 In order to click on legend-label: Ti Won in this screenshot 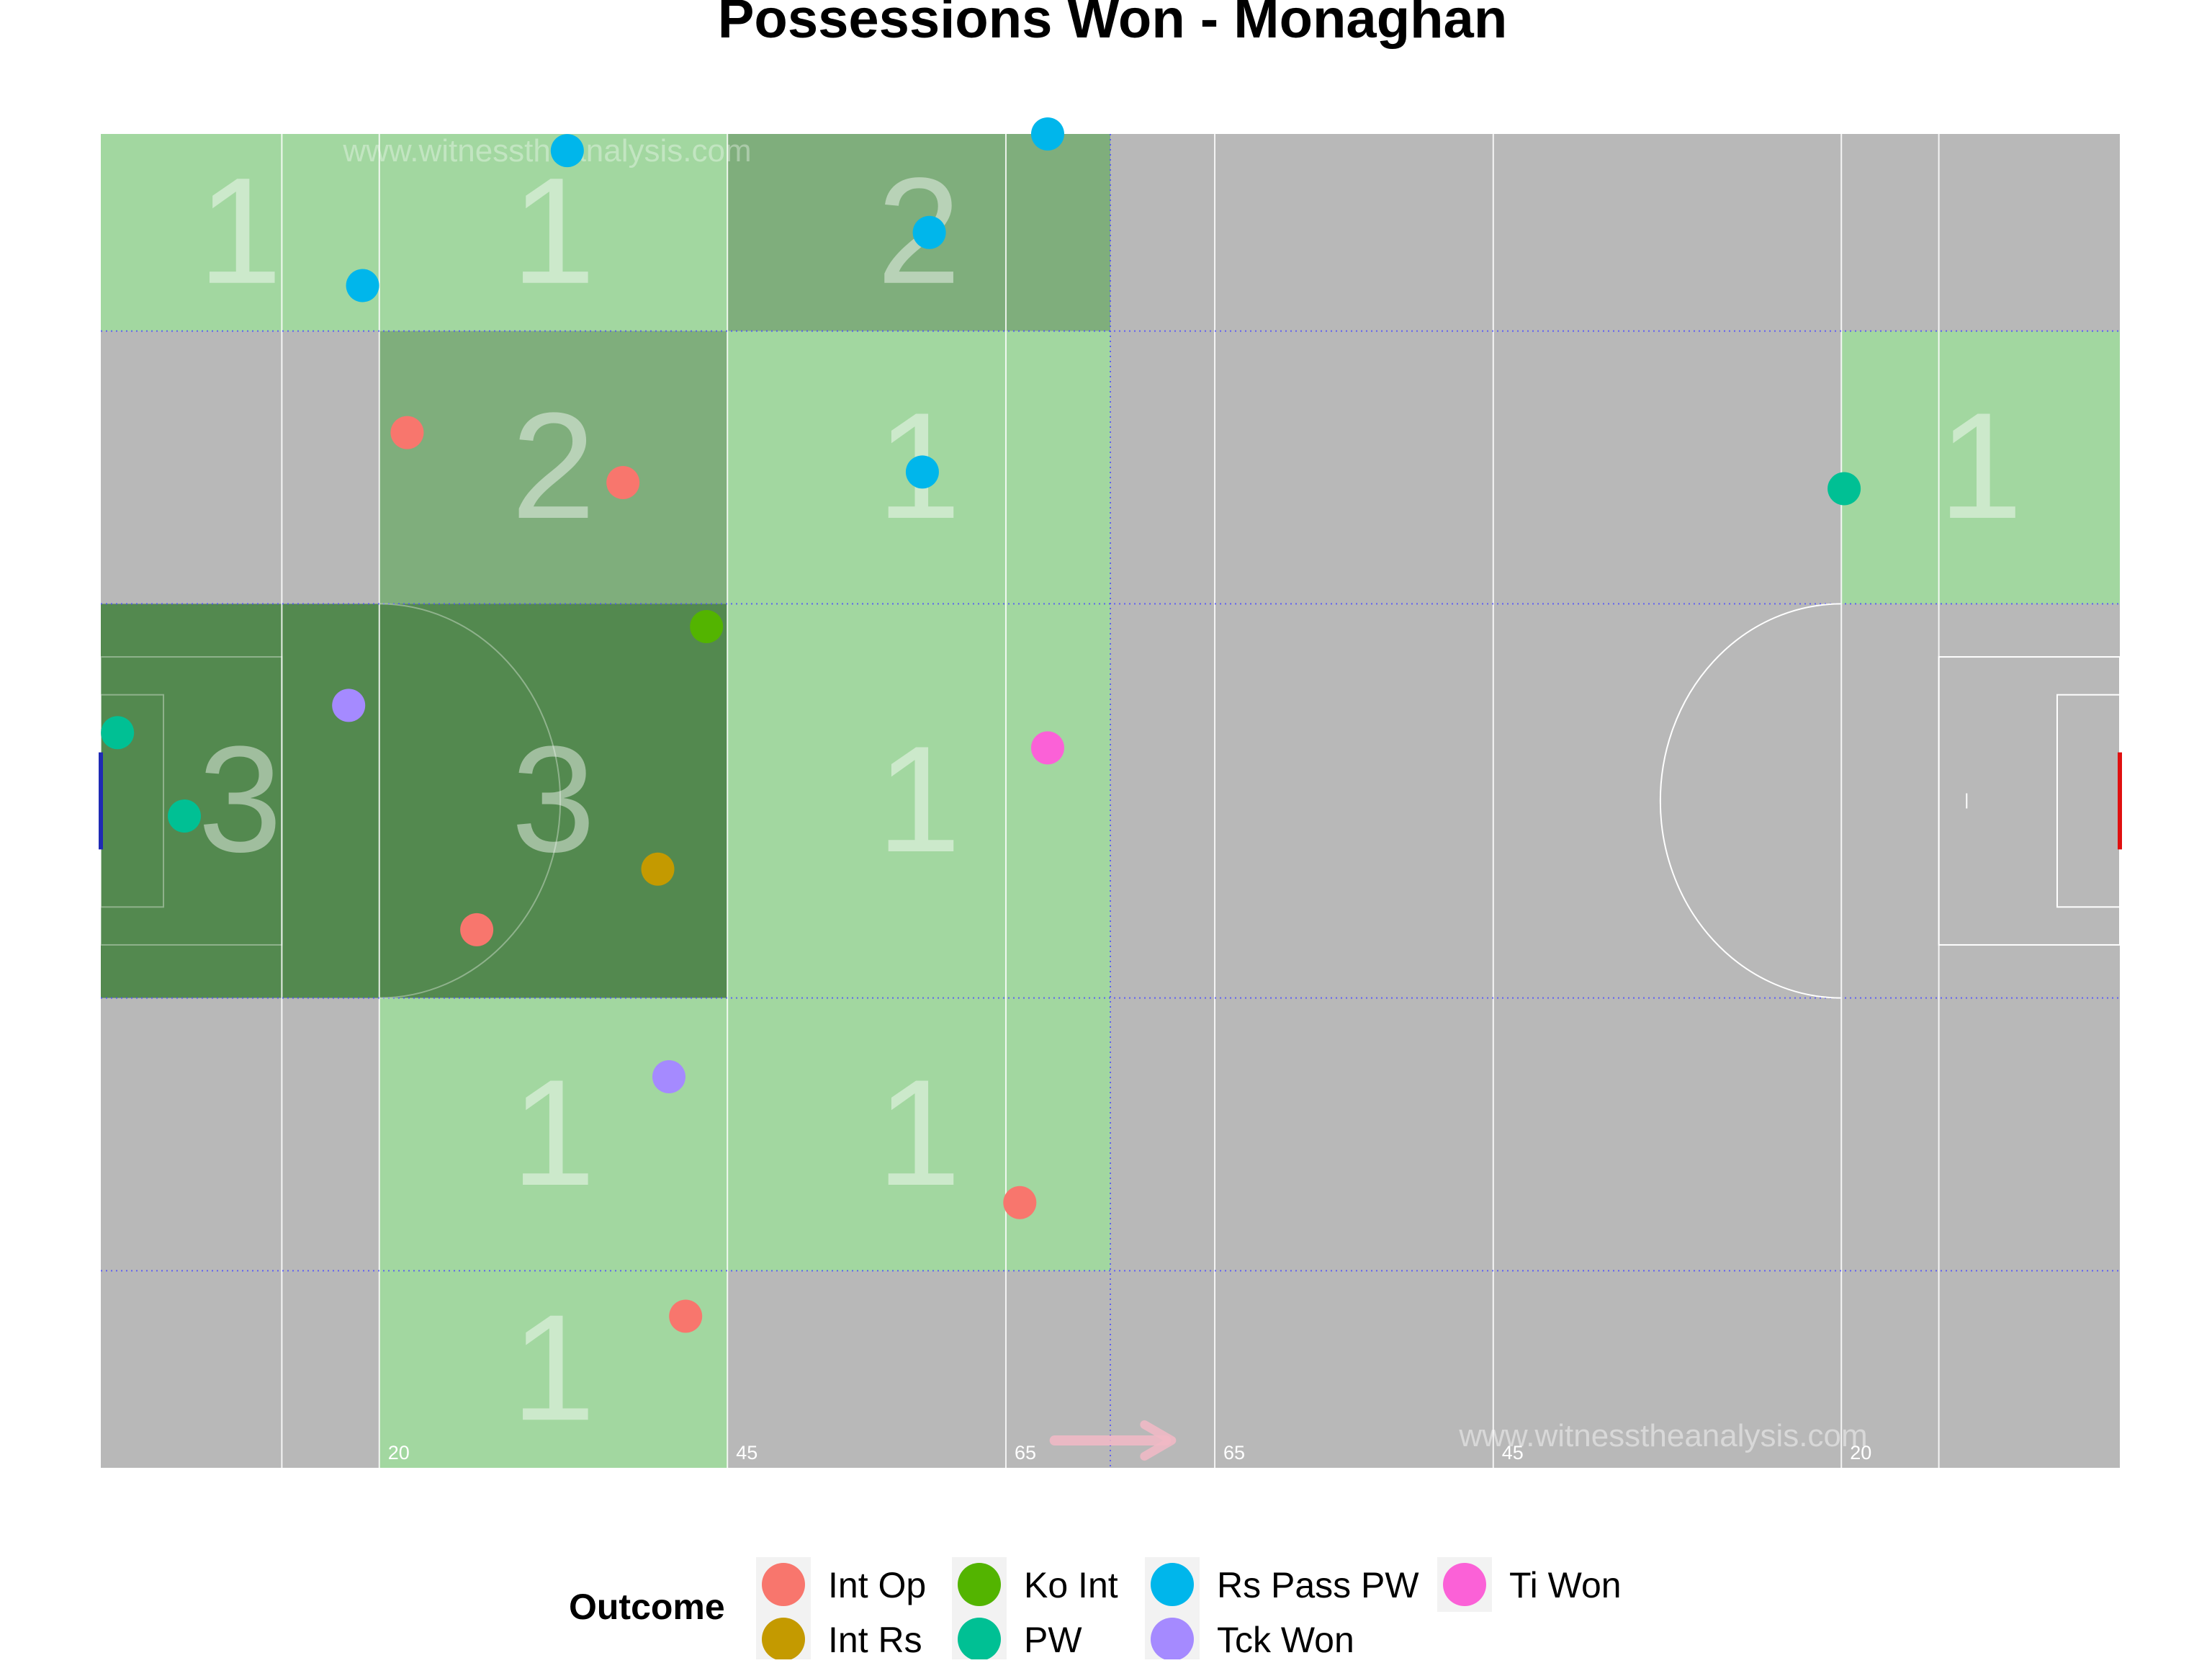, I will do `click(1566, 1585)`.